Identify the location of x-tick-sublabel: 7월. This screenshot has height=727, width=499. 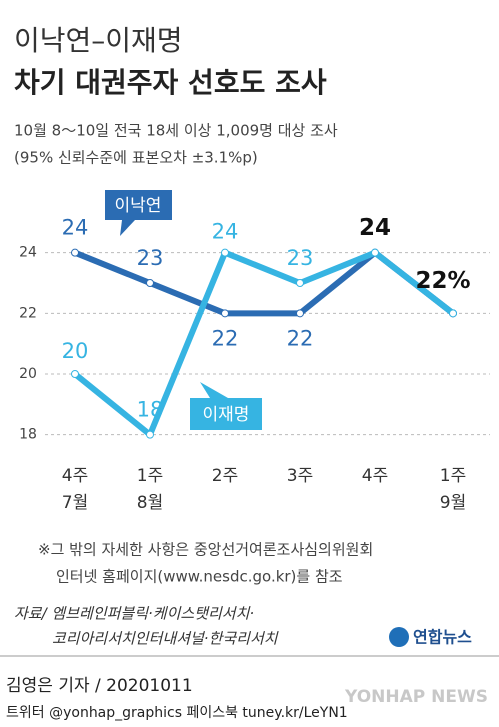
(75, 503).